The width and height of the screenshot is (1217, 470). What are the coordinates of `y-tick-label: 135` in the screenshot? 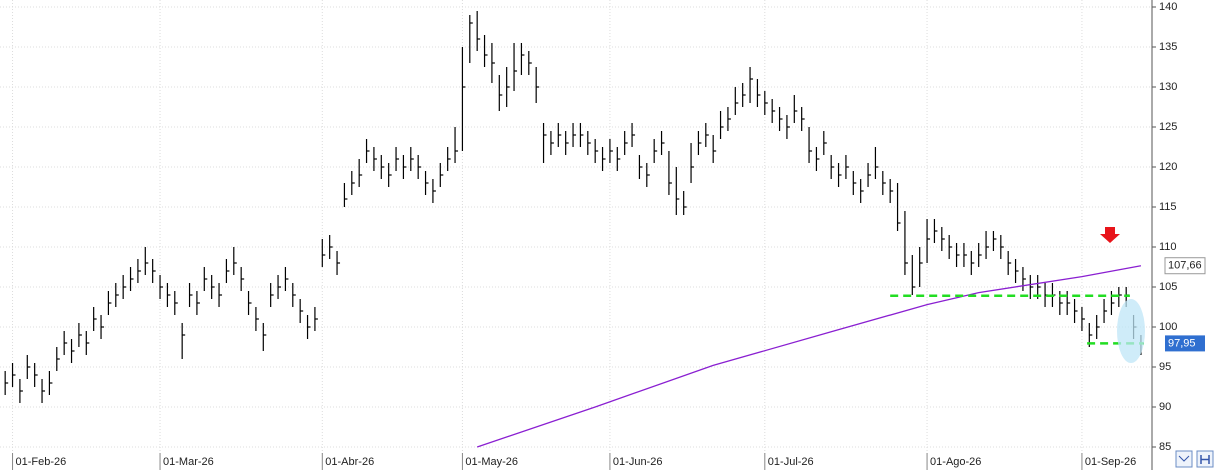 It's located at (1168, 47).